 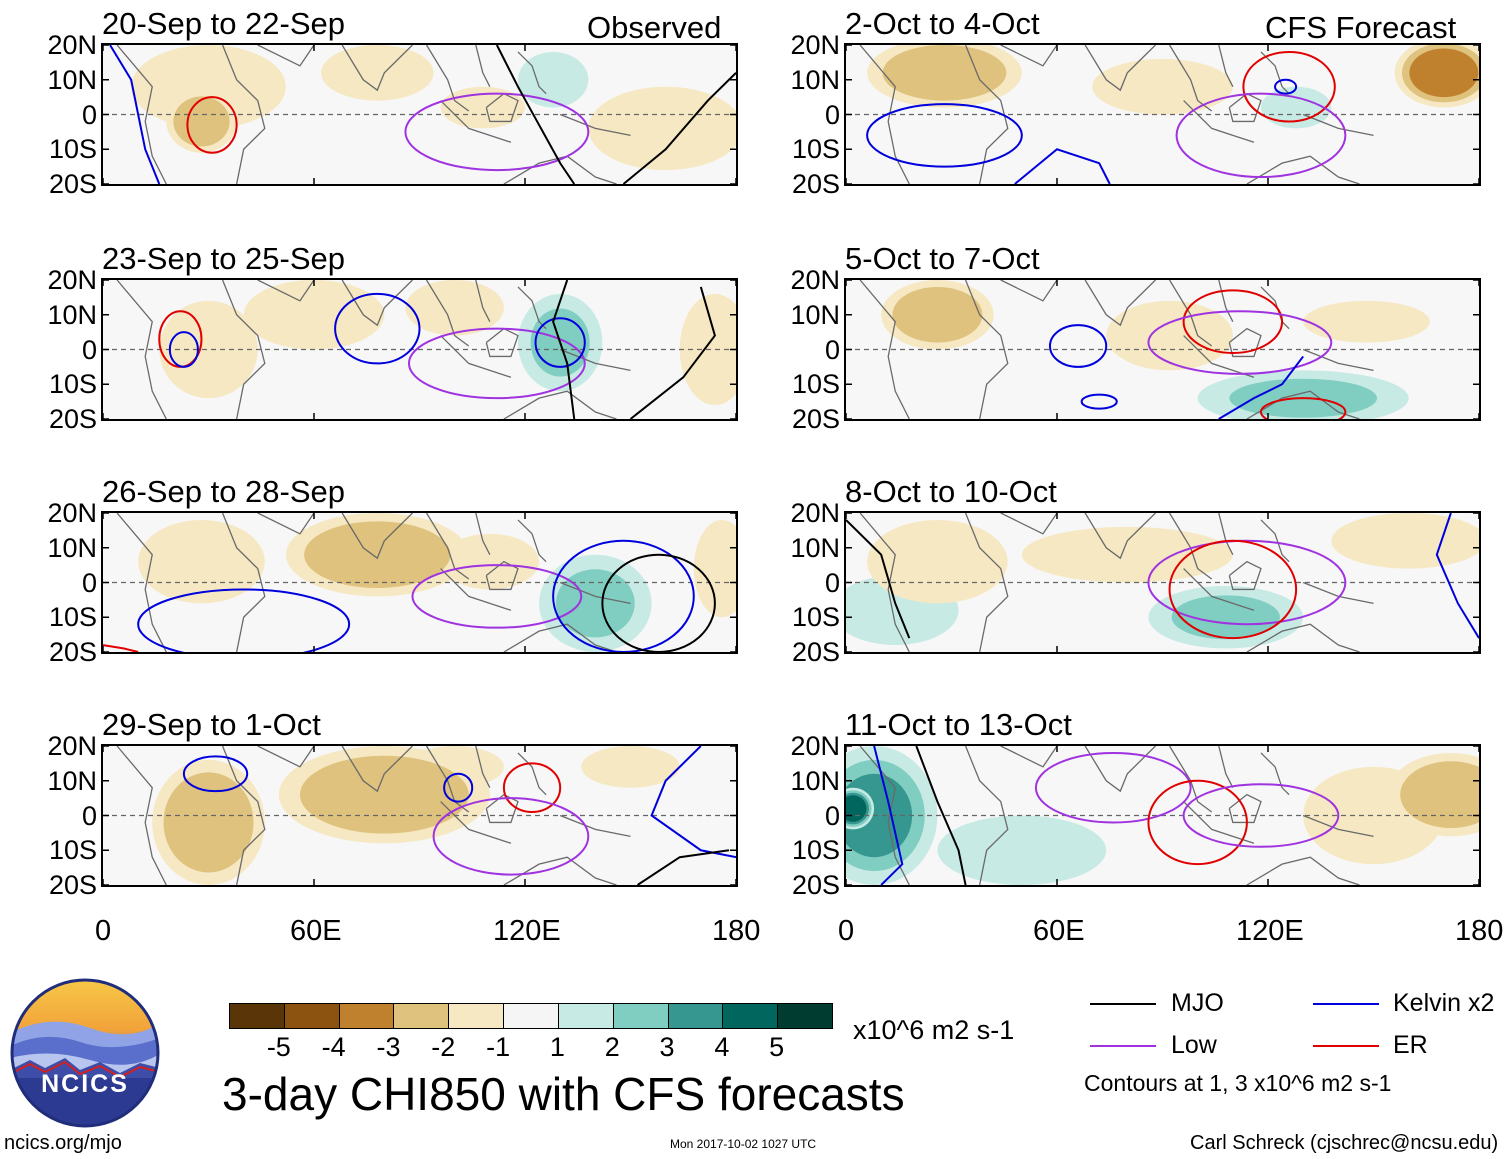 I want to click on legend-swatch, so click(x=1123, y=1004).